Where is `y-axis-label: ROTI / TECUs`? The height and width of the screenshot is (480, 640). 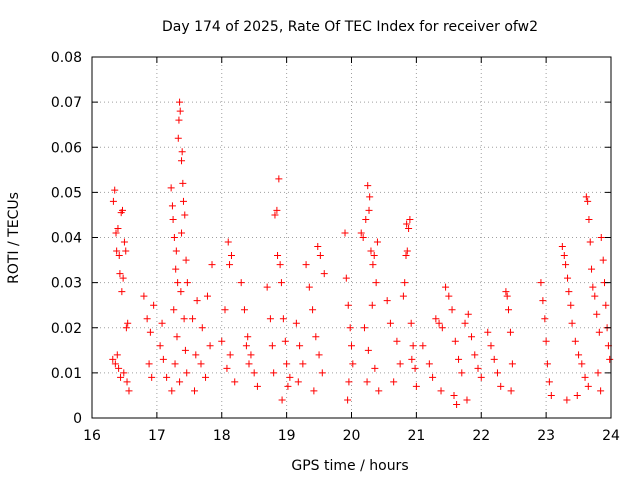
y-axis-label: ROTI / TECUs is located at coordinates (14, 238).